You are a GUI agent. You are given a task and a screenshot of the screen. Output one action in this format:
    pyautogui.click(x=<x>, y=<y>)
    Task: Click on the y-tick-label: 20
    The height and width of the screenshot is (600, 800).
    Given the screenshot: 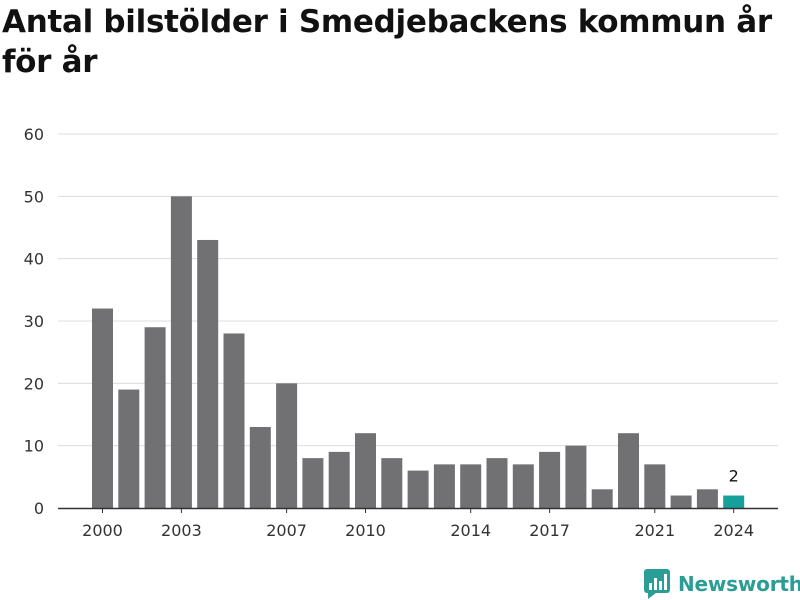 What is the action you would take?
    pyautogui.click(x=34, y=383)
    